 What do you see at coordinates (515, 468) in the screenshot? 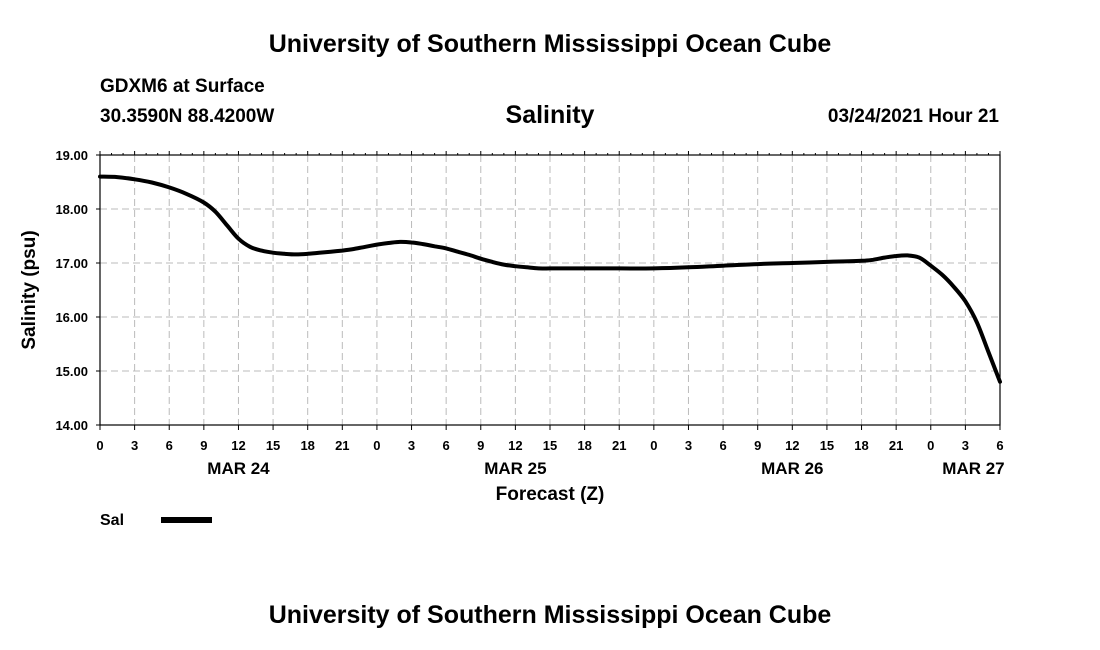
I see `date-label: MAR 25` at bounding box center [515, 468].